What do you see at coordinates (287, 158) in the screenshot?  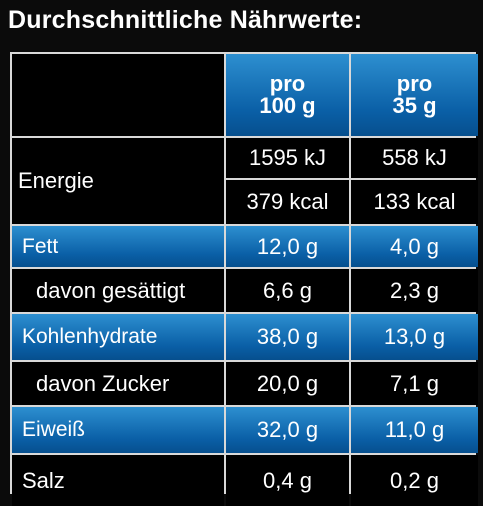 I see `energie-kj-100g: 1595 kJ` at bounding box center [287, 158].